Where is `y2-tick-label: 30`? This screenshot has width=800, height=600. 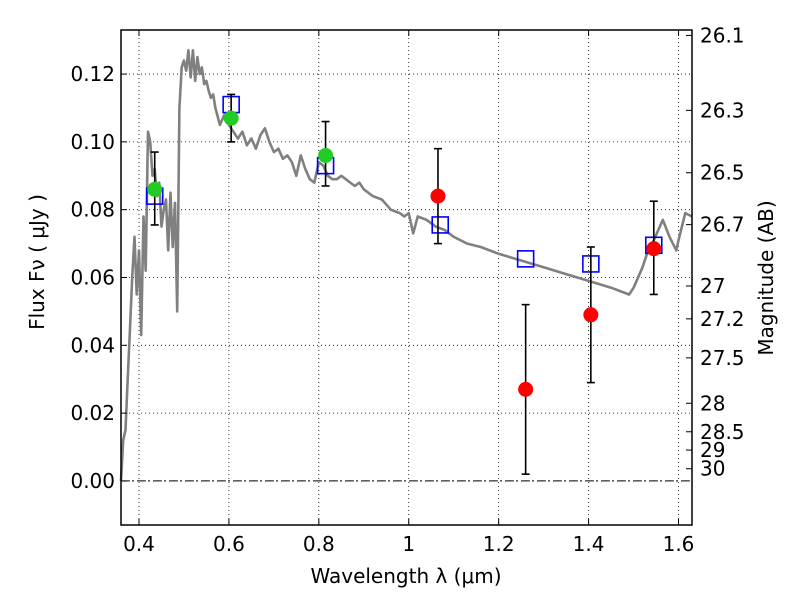
y2-tick-label: 30 is located at coordinates (712, 469).